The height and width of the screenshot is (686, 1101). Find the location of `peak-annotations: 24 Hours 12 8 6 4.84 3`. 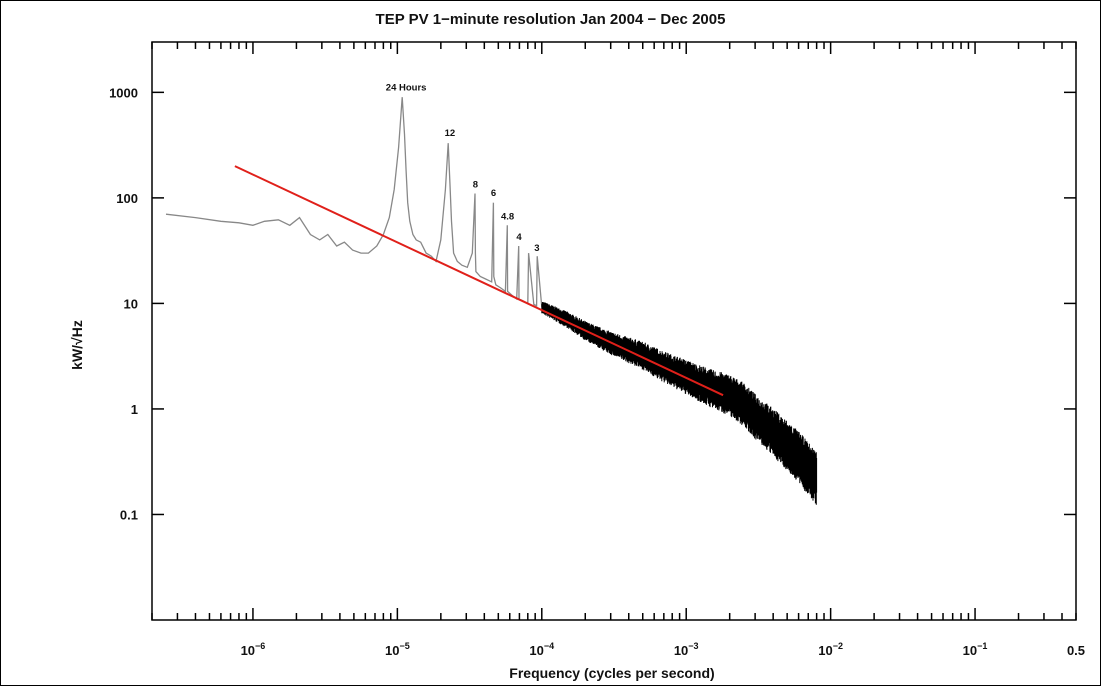

peak-annotations: 24 Hours 12 8 6 4.84 3 is located at coordinates (463, 168).